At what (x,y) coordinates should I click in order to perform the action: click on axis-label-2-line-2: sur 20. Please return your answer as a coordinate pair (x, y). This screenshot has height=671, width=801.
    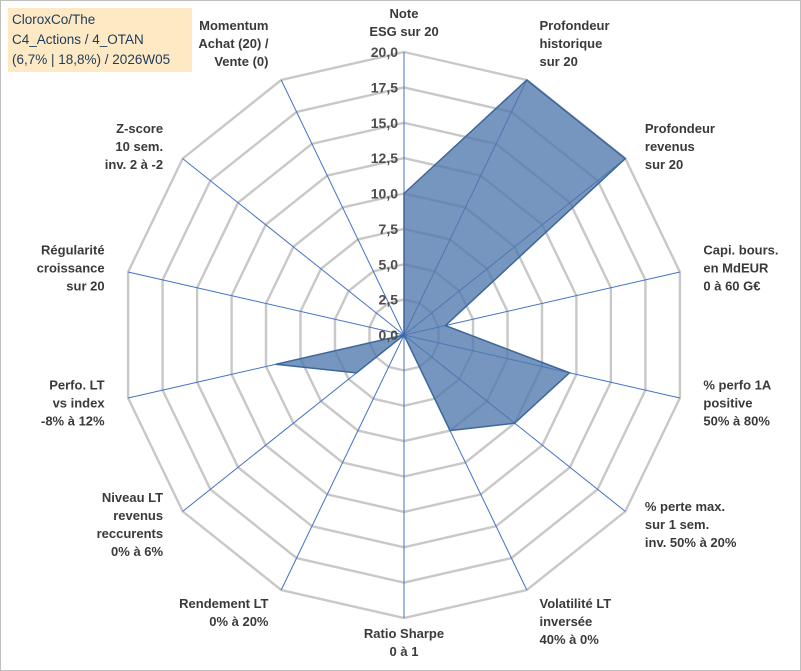
    Looking at the image, I should click on (664, 164).